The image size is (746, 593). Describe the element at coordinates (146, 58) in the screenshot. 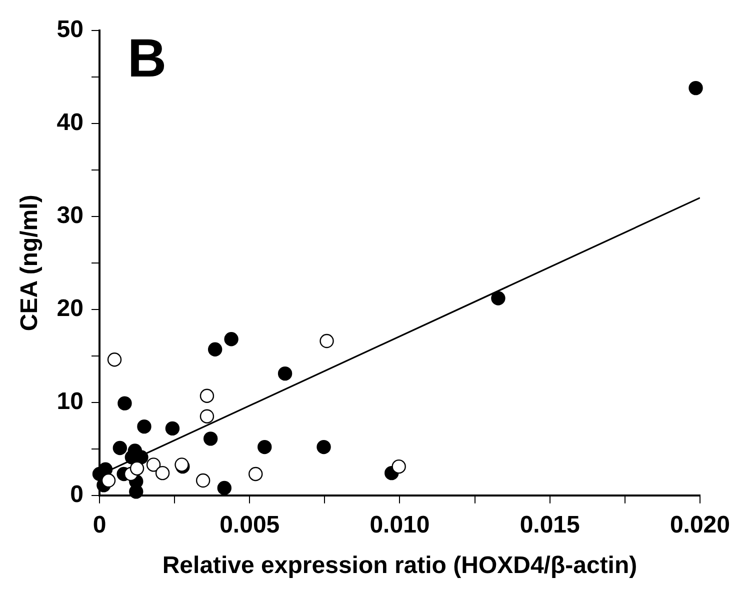

I see `annotation: B` at that location.